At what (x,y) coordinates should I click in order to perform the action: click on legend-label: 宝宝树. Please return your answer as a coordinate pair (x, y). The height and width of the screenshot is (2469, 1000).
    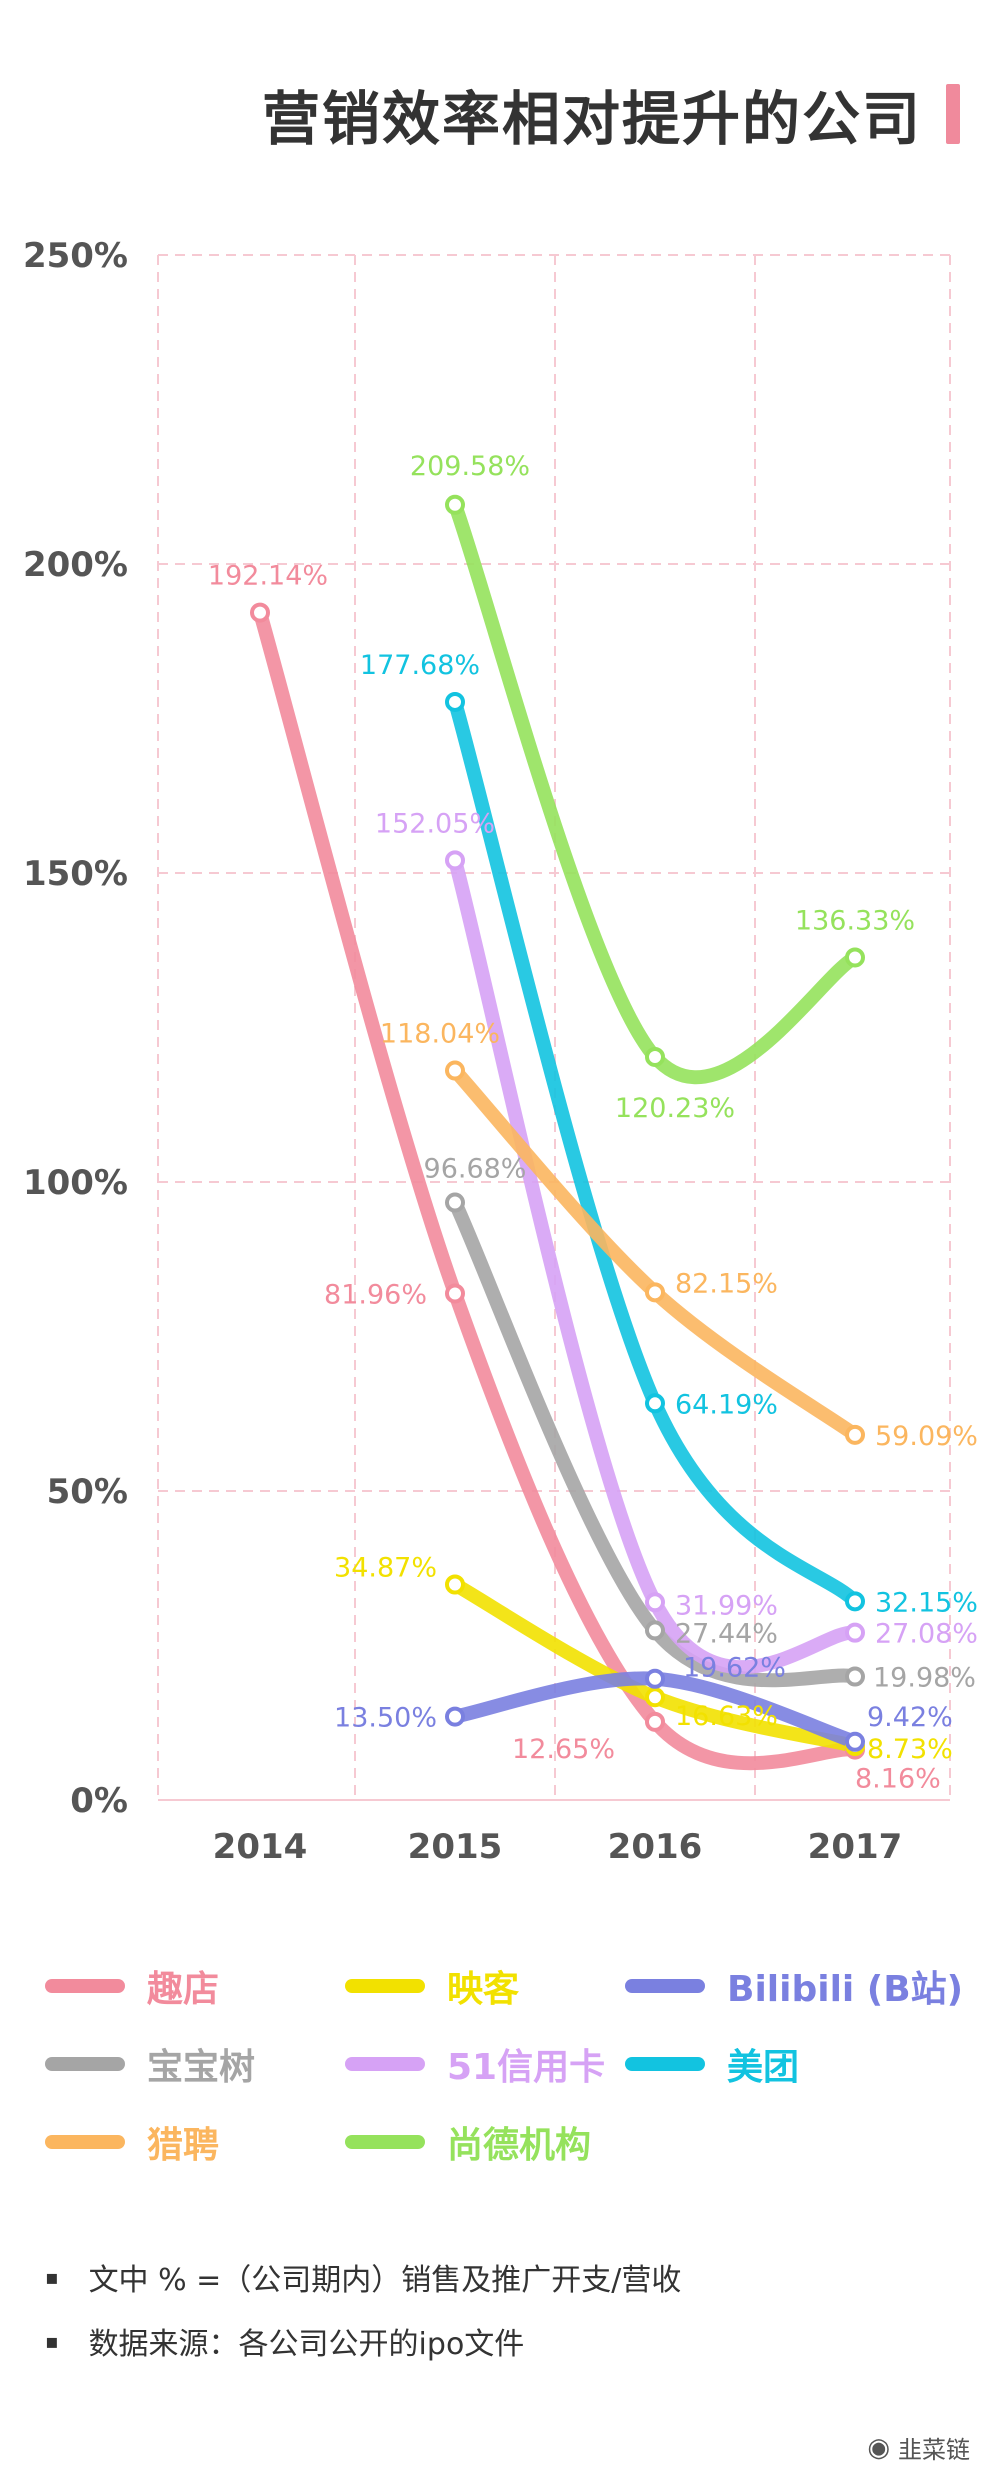
    Looking at the image, I should click on (201, 2067).